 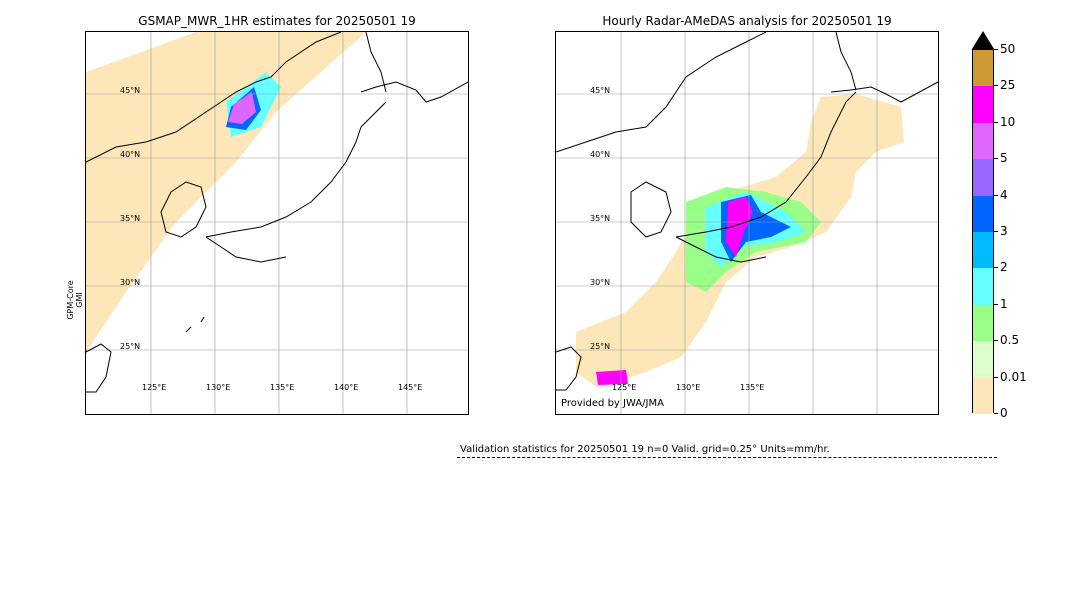 I want to click on right-intense-rain-region, so click(x=739, y=227).